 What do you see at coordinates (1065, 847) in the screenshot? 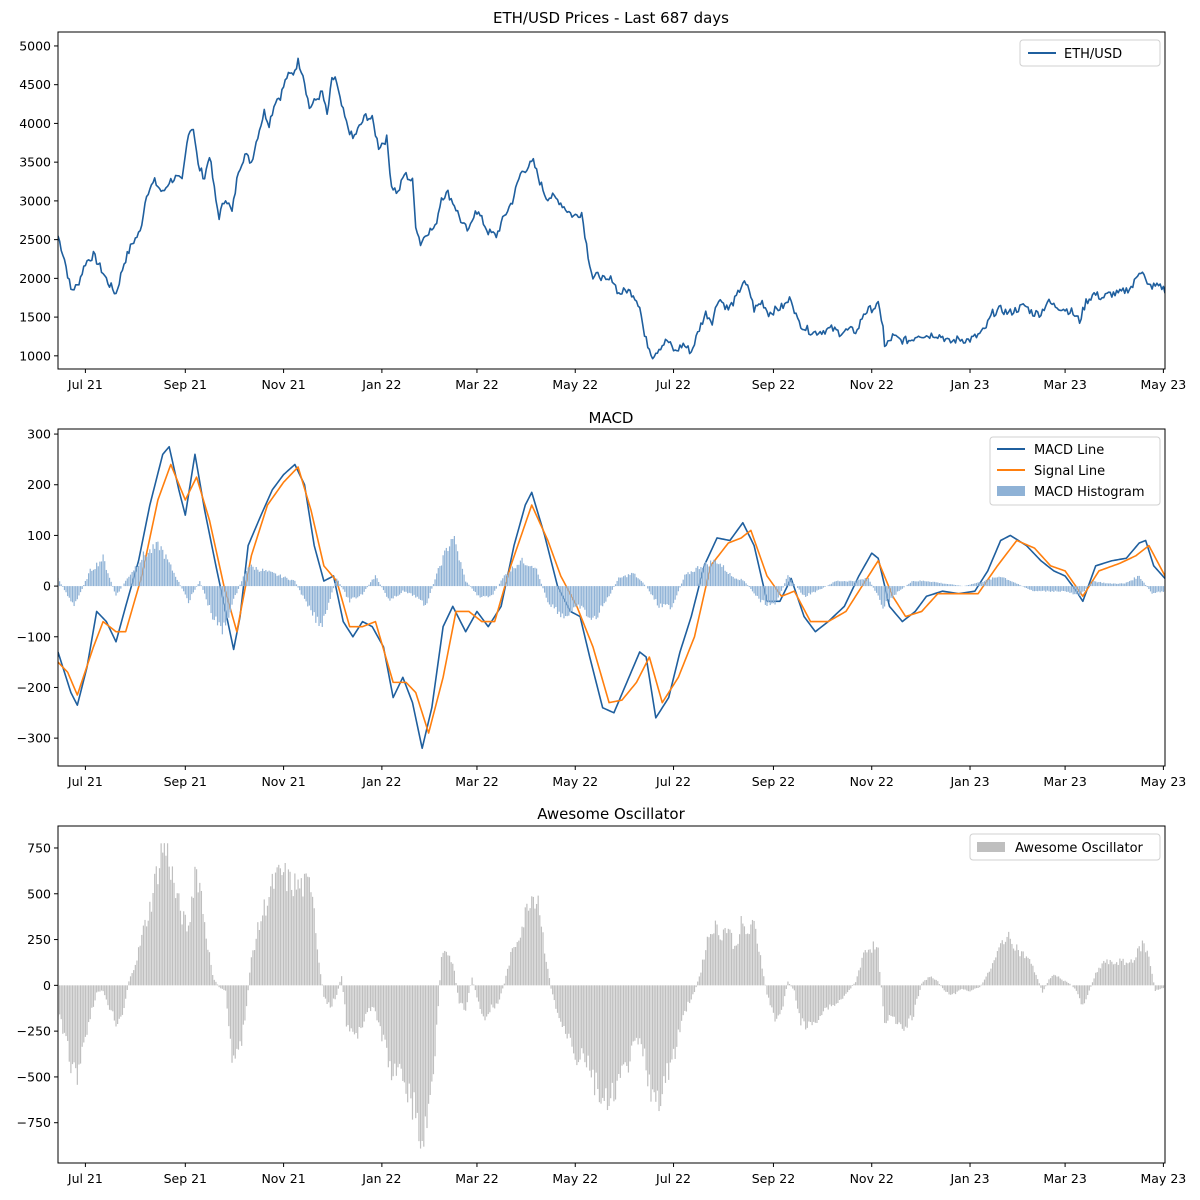
I see `ao-legend-box` at bounding box center [1065, 847].